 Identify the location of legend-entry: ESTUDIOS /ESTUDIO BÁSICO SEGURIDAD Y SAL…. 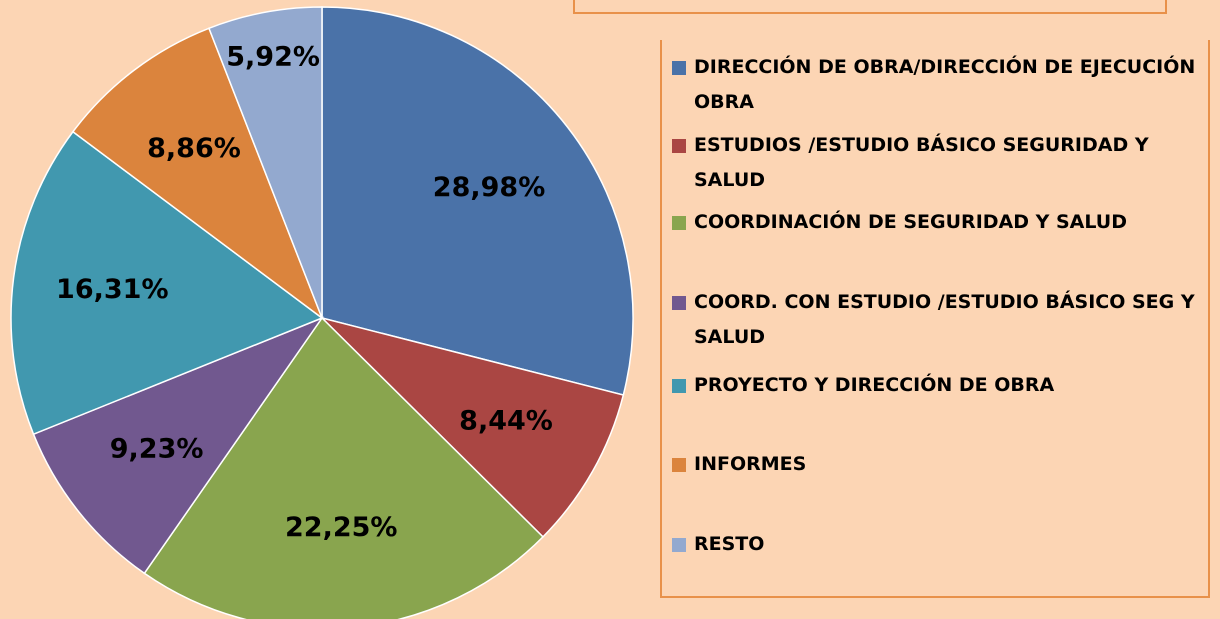
(937, 163).